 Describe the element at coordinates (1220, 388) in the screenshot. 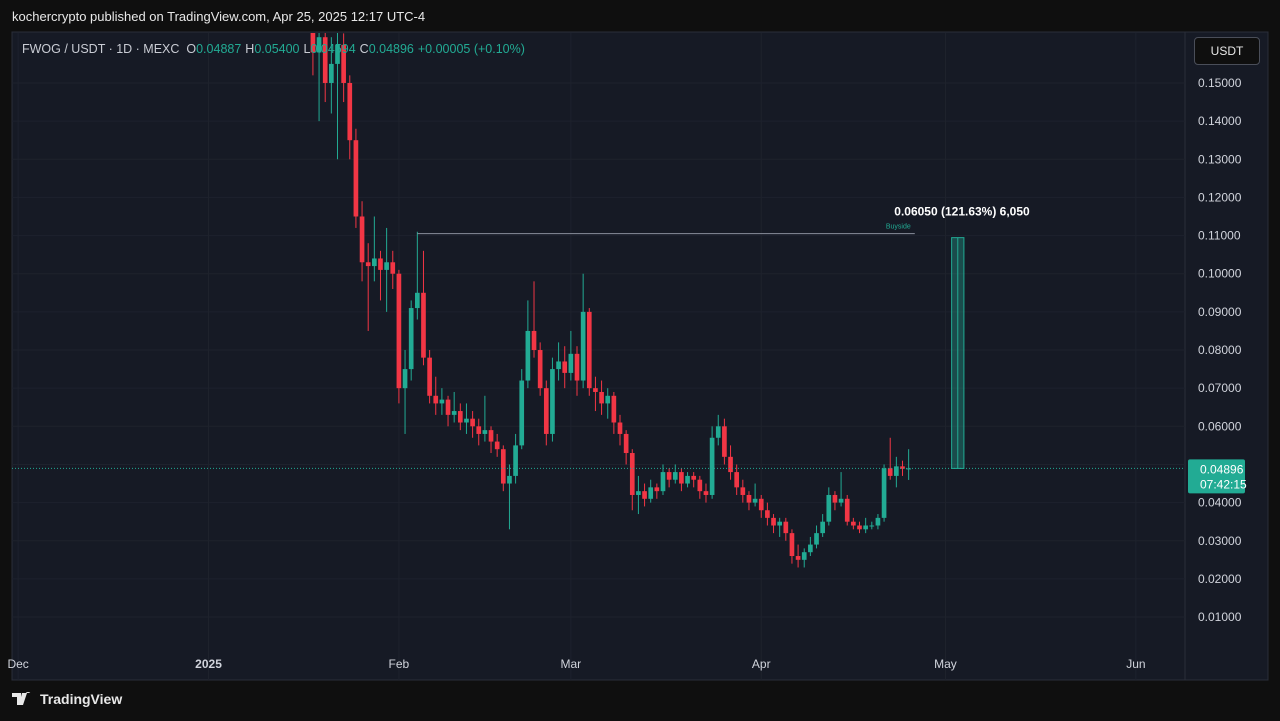

I see `y-tick-label: 0.07000` at that location.